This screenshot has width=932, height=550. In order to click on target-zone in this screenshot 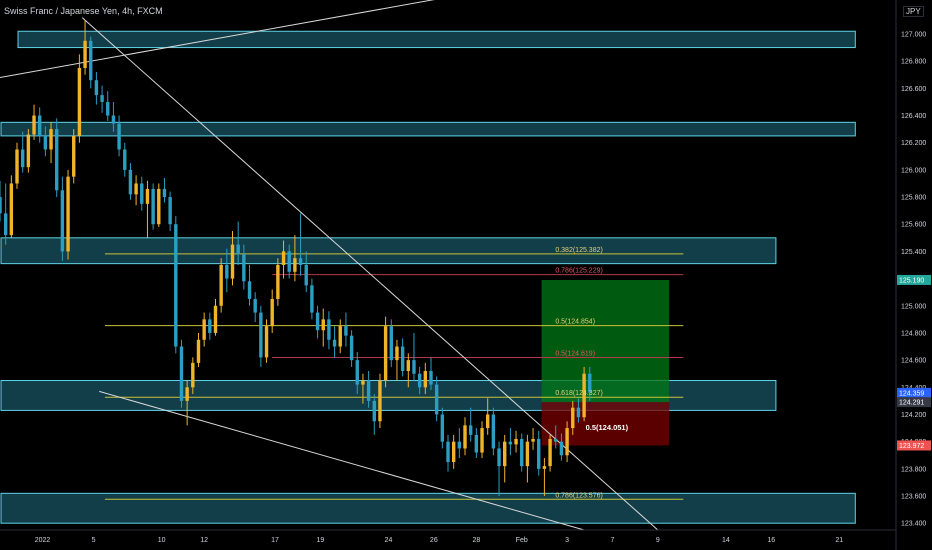, I will do `click(605, 341)`.